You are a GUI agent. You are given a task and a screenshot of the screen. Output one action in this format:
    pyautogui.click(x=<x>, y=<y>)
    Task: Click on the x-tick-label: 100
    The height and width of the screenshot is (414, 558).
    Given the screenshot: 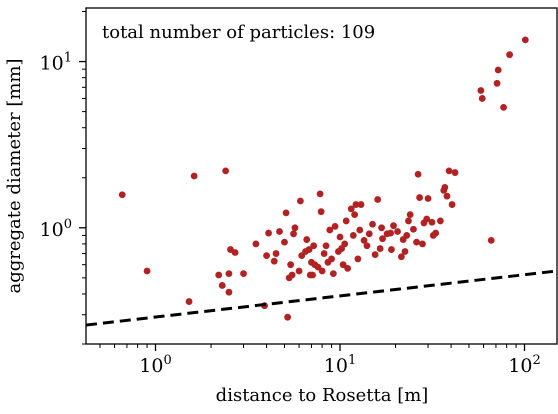 What is the action you would take?
    pyautogui.click(x=155, y=365)
    